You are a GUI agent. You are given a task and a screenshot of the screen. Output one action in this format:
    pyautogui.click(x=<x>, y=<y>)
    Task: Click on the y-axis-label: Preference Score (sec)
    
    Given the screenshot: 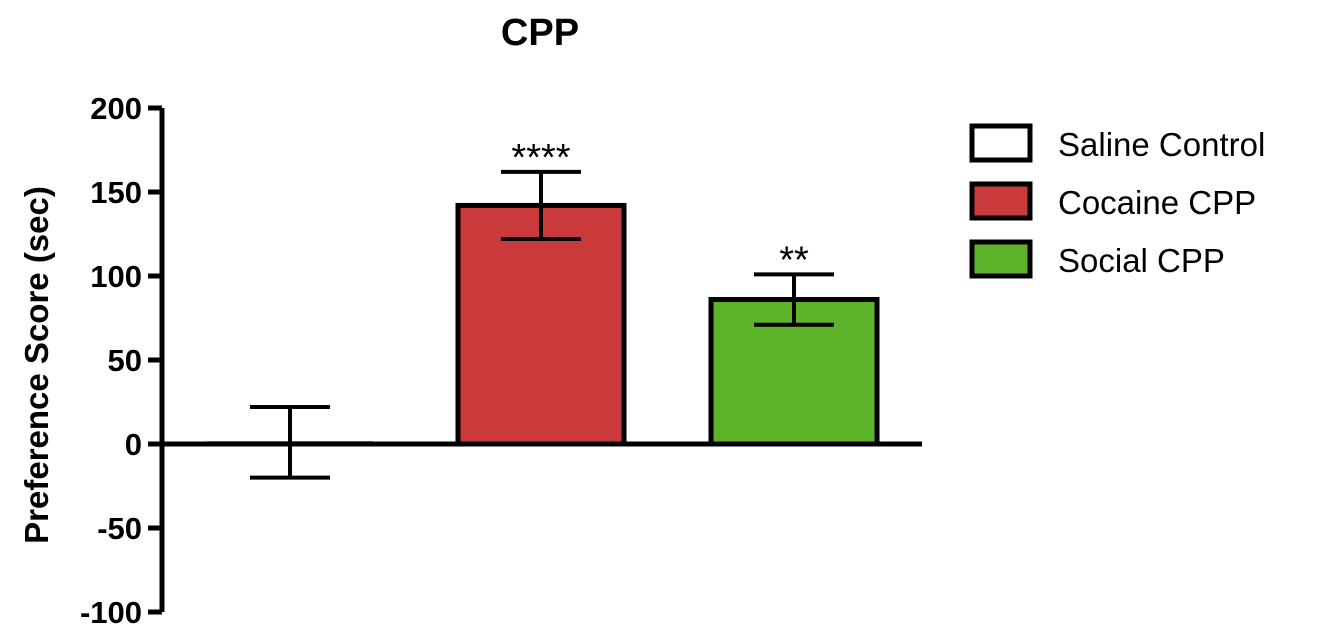 What is the action you would take?
    pyautogui.click(x=36, y=365)
    